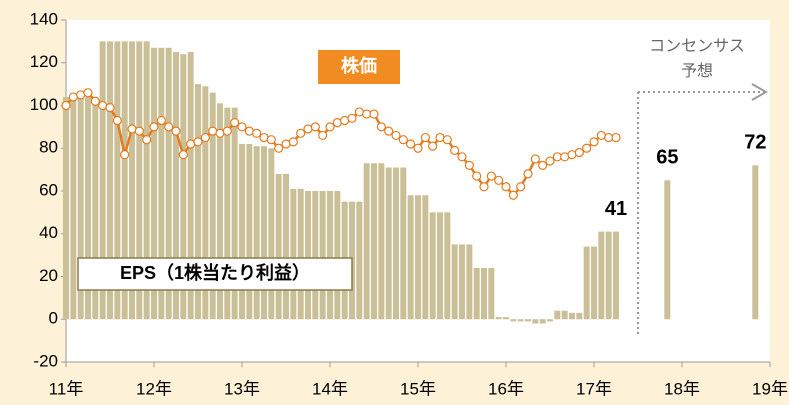  Describe the element at coordinates (755, 143) in the screenshot. I see `data-label: 72` at that location.